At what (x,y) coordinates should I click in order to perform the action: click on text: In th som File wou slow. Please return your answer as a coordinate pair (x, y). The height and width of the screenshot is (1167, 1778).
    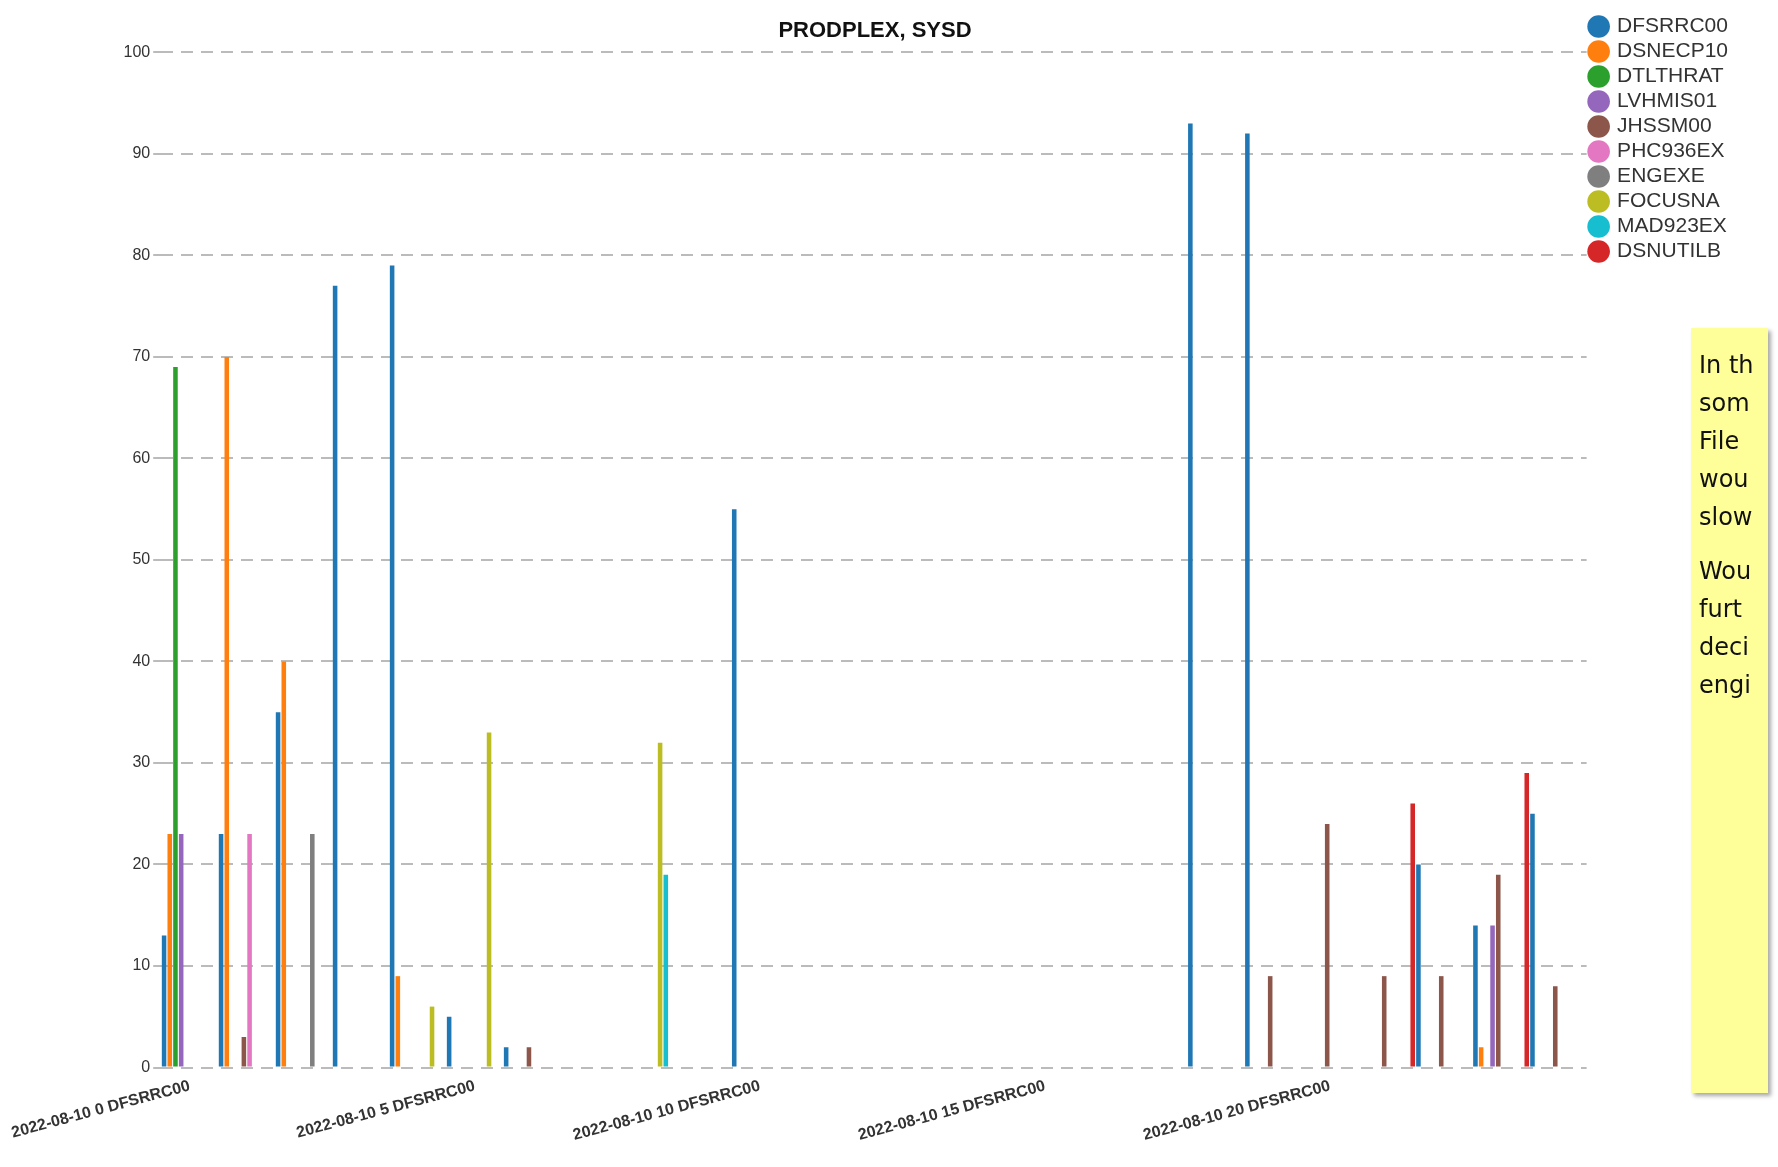
    Looking at the image, I should click on (1727, 441).